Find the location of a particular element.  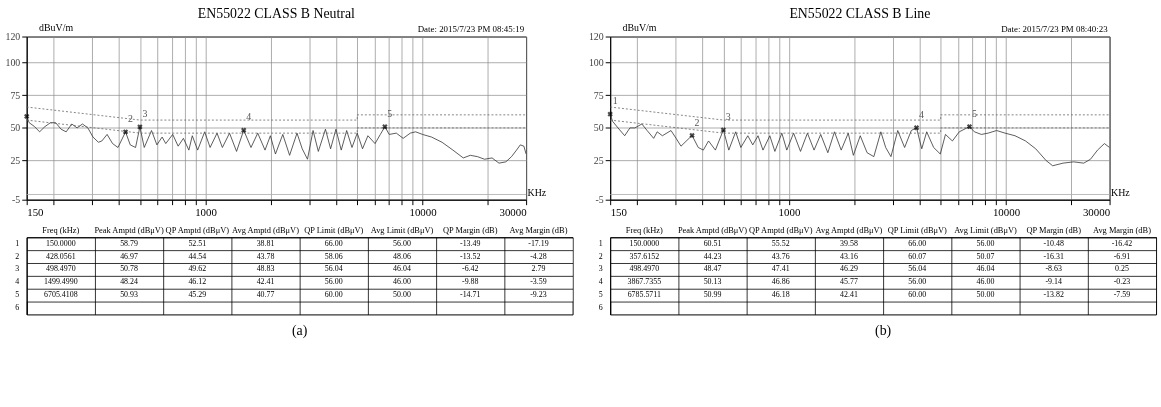

data-label: 39.58 is located at coordinates (849, 243).